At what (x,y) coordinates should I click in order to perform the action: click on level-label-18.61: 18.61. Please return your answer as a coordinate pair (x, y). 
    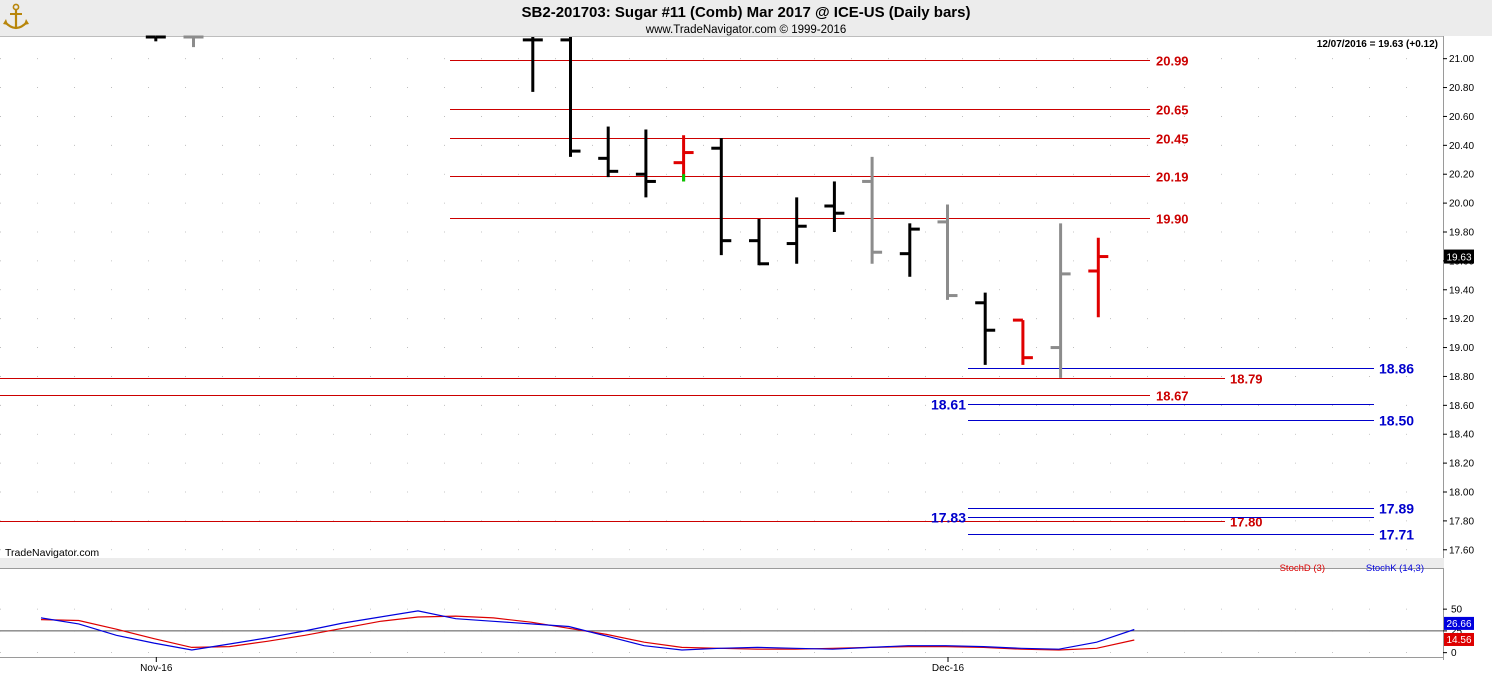
    Looking at the image, I should click on (948, 405).